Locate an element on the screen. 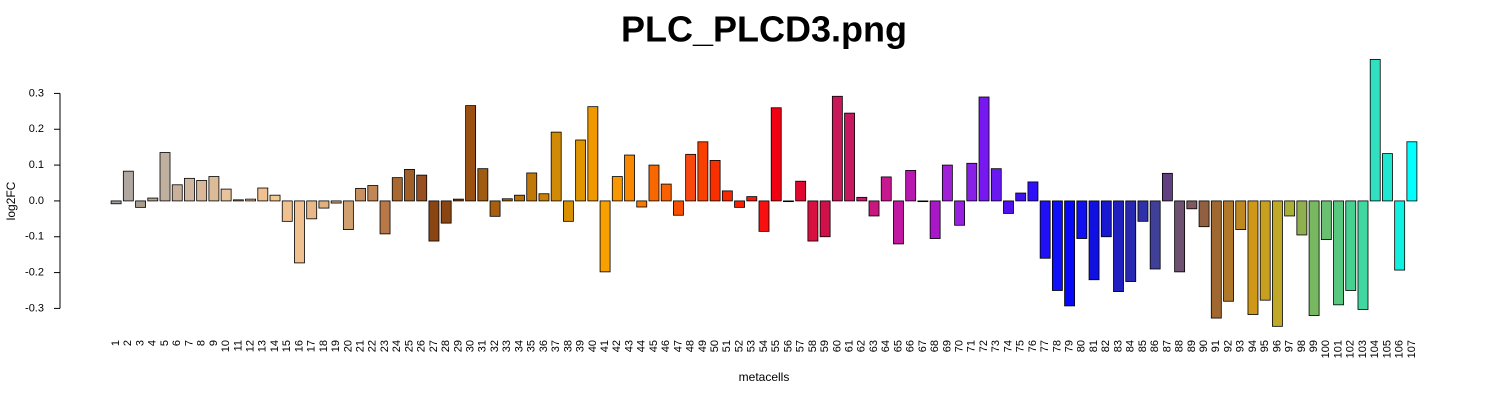  x-tick-label: 11 is located at coordinates (238, 345).